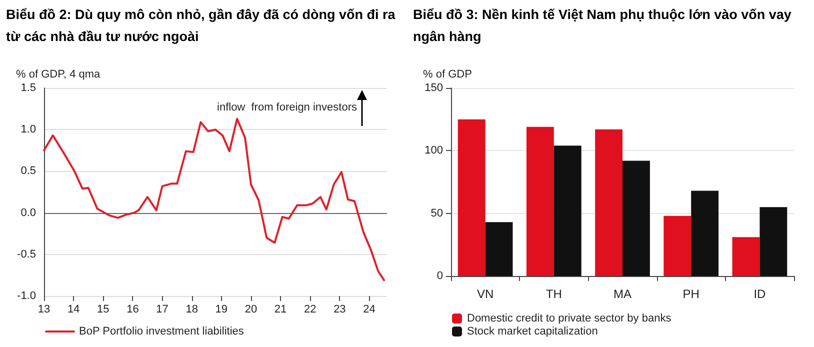 The width and height of the screenshot is (814, 347). What do you see at coordinates (28, 130) in the screenshot?
I see `y-tick-label: 1.0` at bounding box center [28, 130].